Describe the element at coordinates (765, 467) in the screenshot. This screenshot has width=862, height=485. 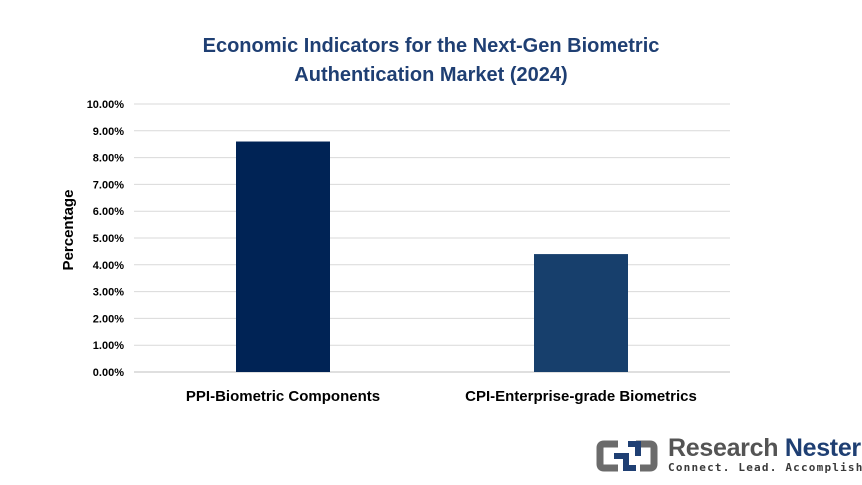
I see `logo-tagline: Connect. Lead. Accomplish` at that location.